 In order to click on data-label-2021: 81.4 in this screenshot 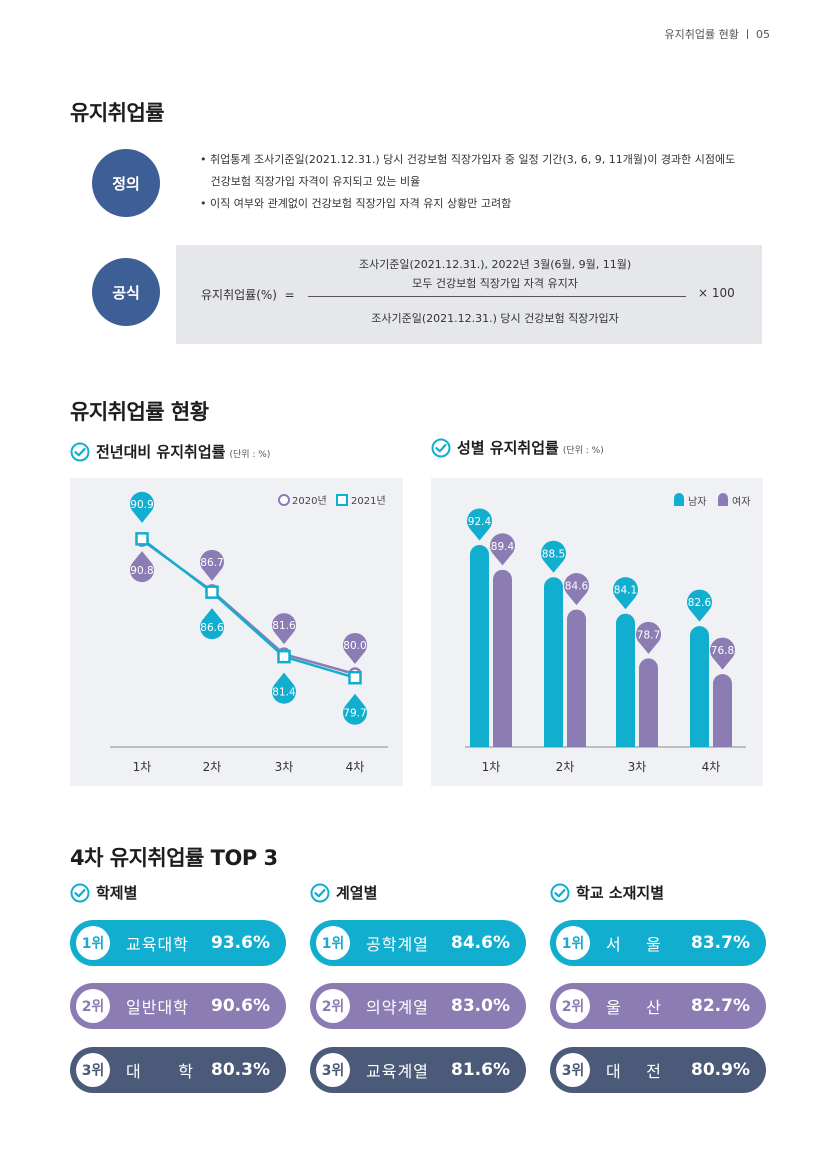, I will do `click(284, 688)`.